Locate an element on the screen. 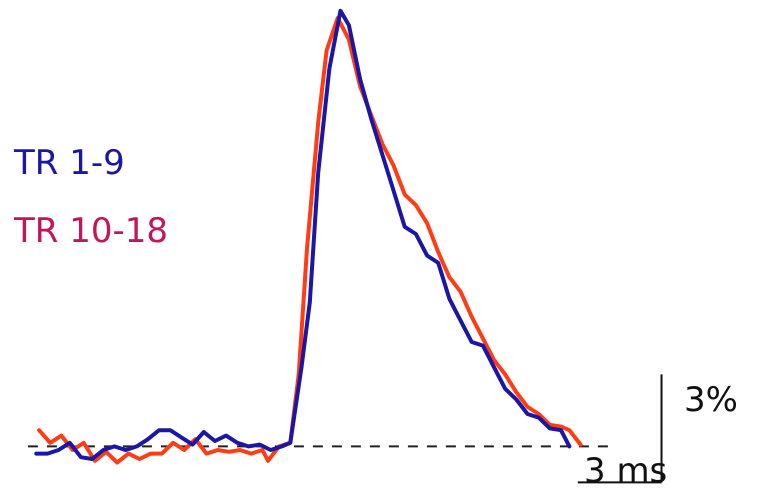 The image size is (762, 495). y-scale-label: 3% is located at coordinates (711, 400).